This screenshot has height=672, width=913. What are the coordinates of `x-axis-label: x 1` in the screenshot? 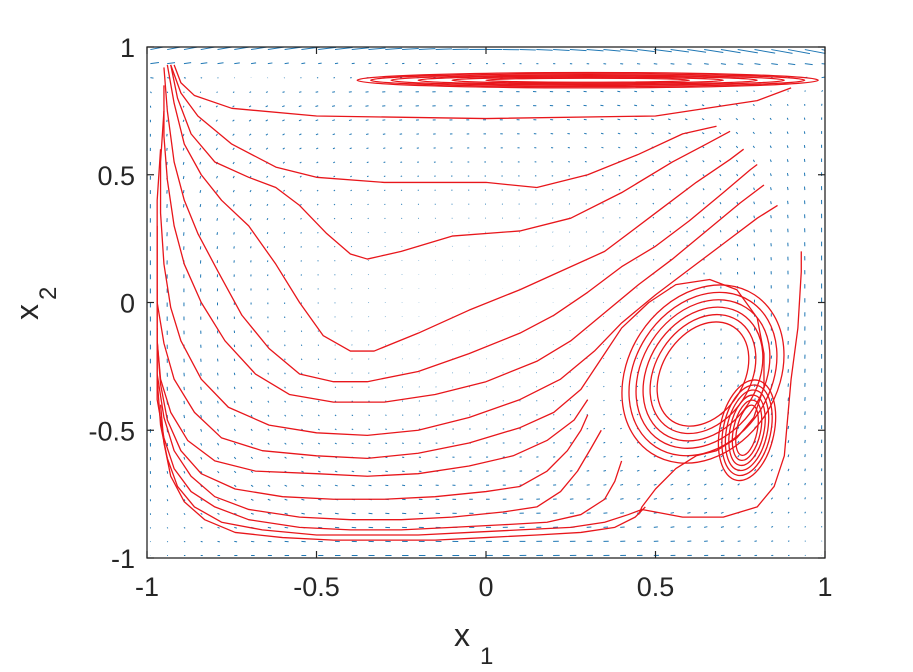 It's located at (473, 643).